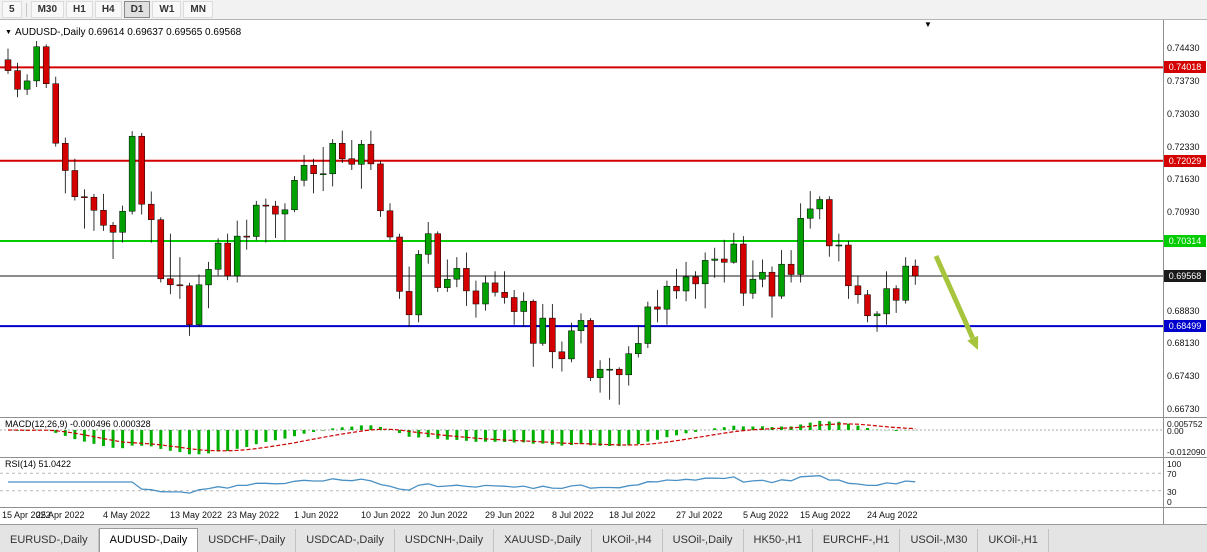 The image size is (1207, 552). What do you see at coordinates (26, 515) in the screenshot?
I see `date-axis-label: 15 Apr 2022` at bounding box center [26, 515].